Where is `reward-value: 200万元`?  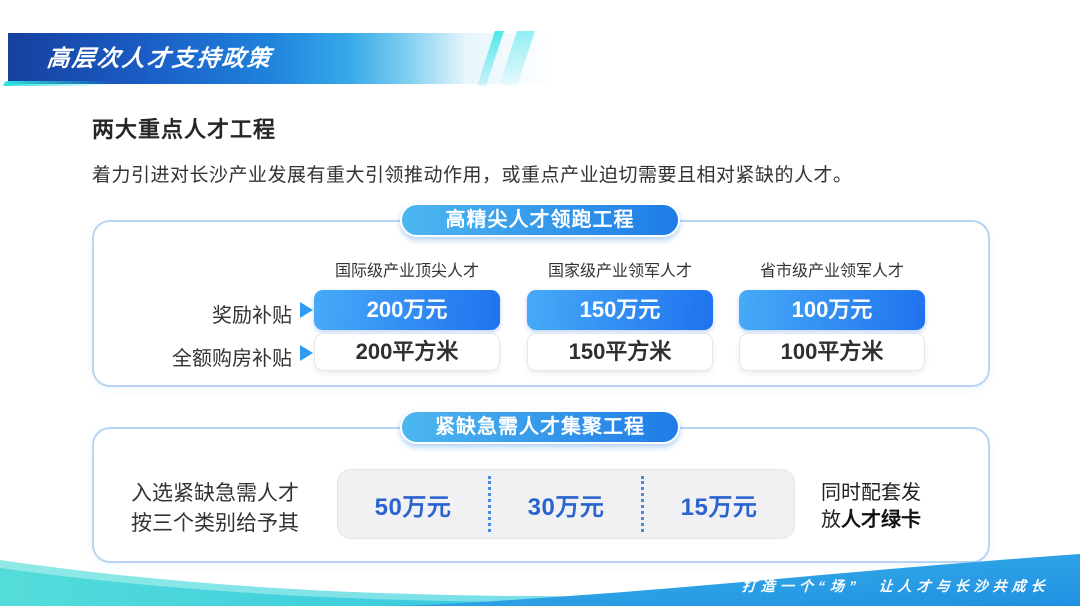
reward-value: 200万元 is located at coordinates (407, 310).